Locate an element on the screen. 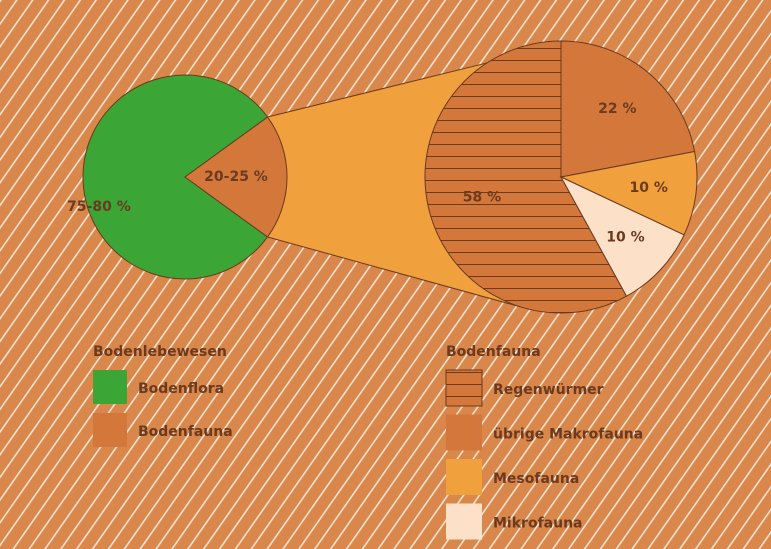 This screenshot has height=549, width=771. slice-label: 20-25 % is located at coordinates (236, 177).